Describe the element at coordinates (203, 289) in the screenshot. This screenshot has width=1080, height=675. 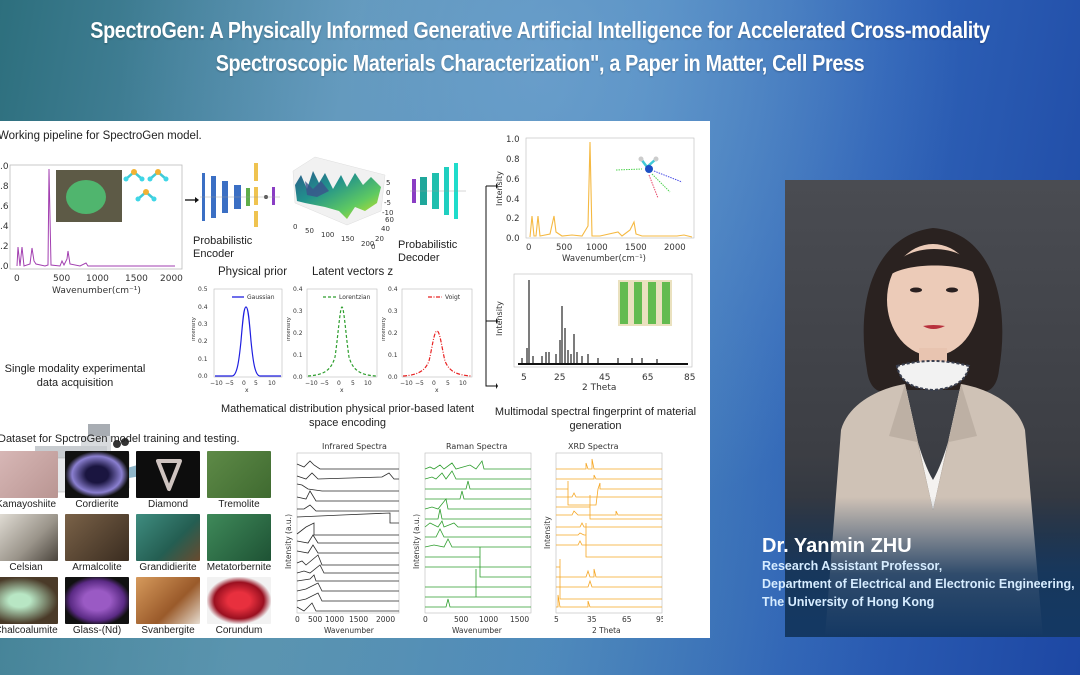
I see `svg-text: 0.5` at that location.